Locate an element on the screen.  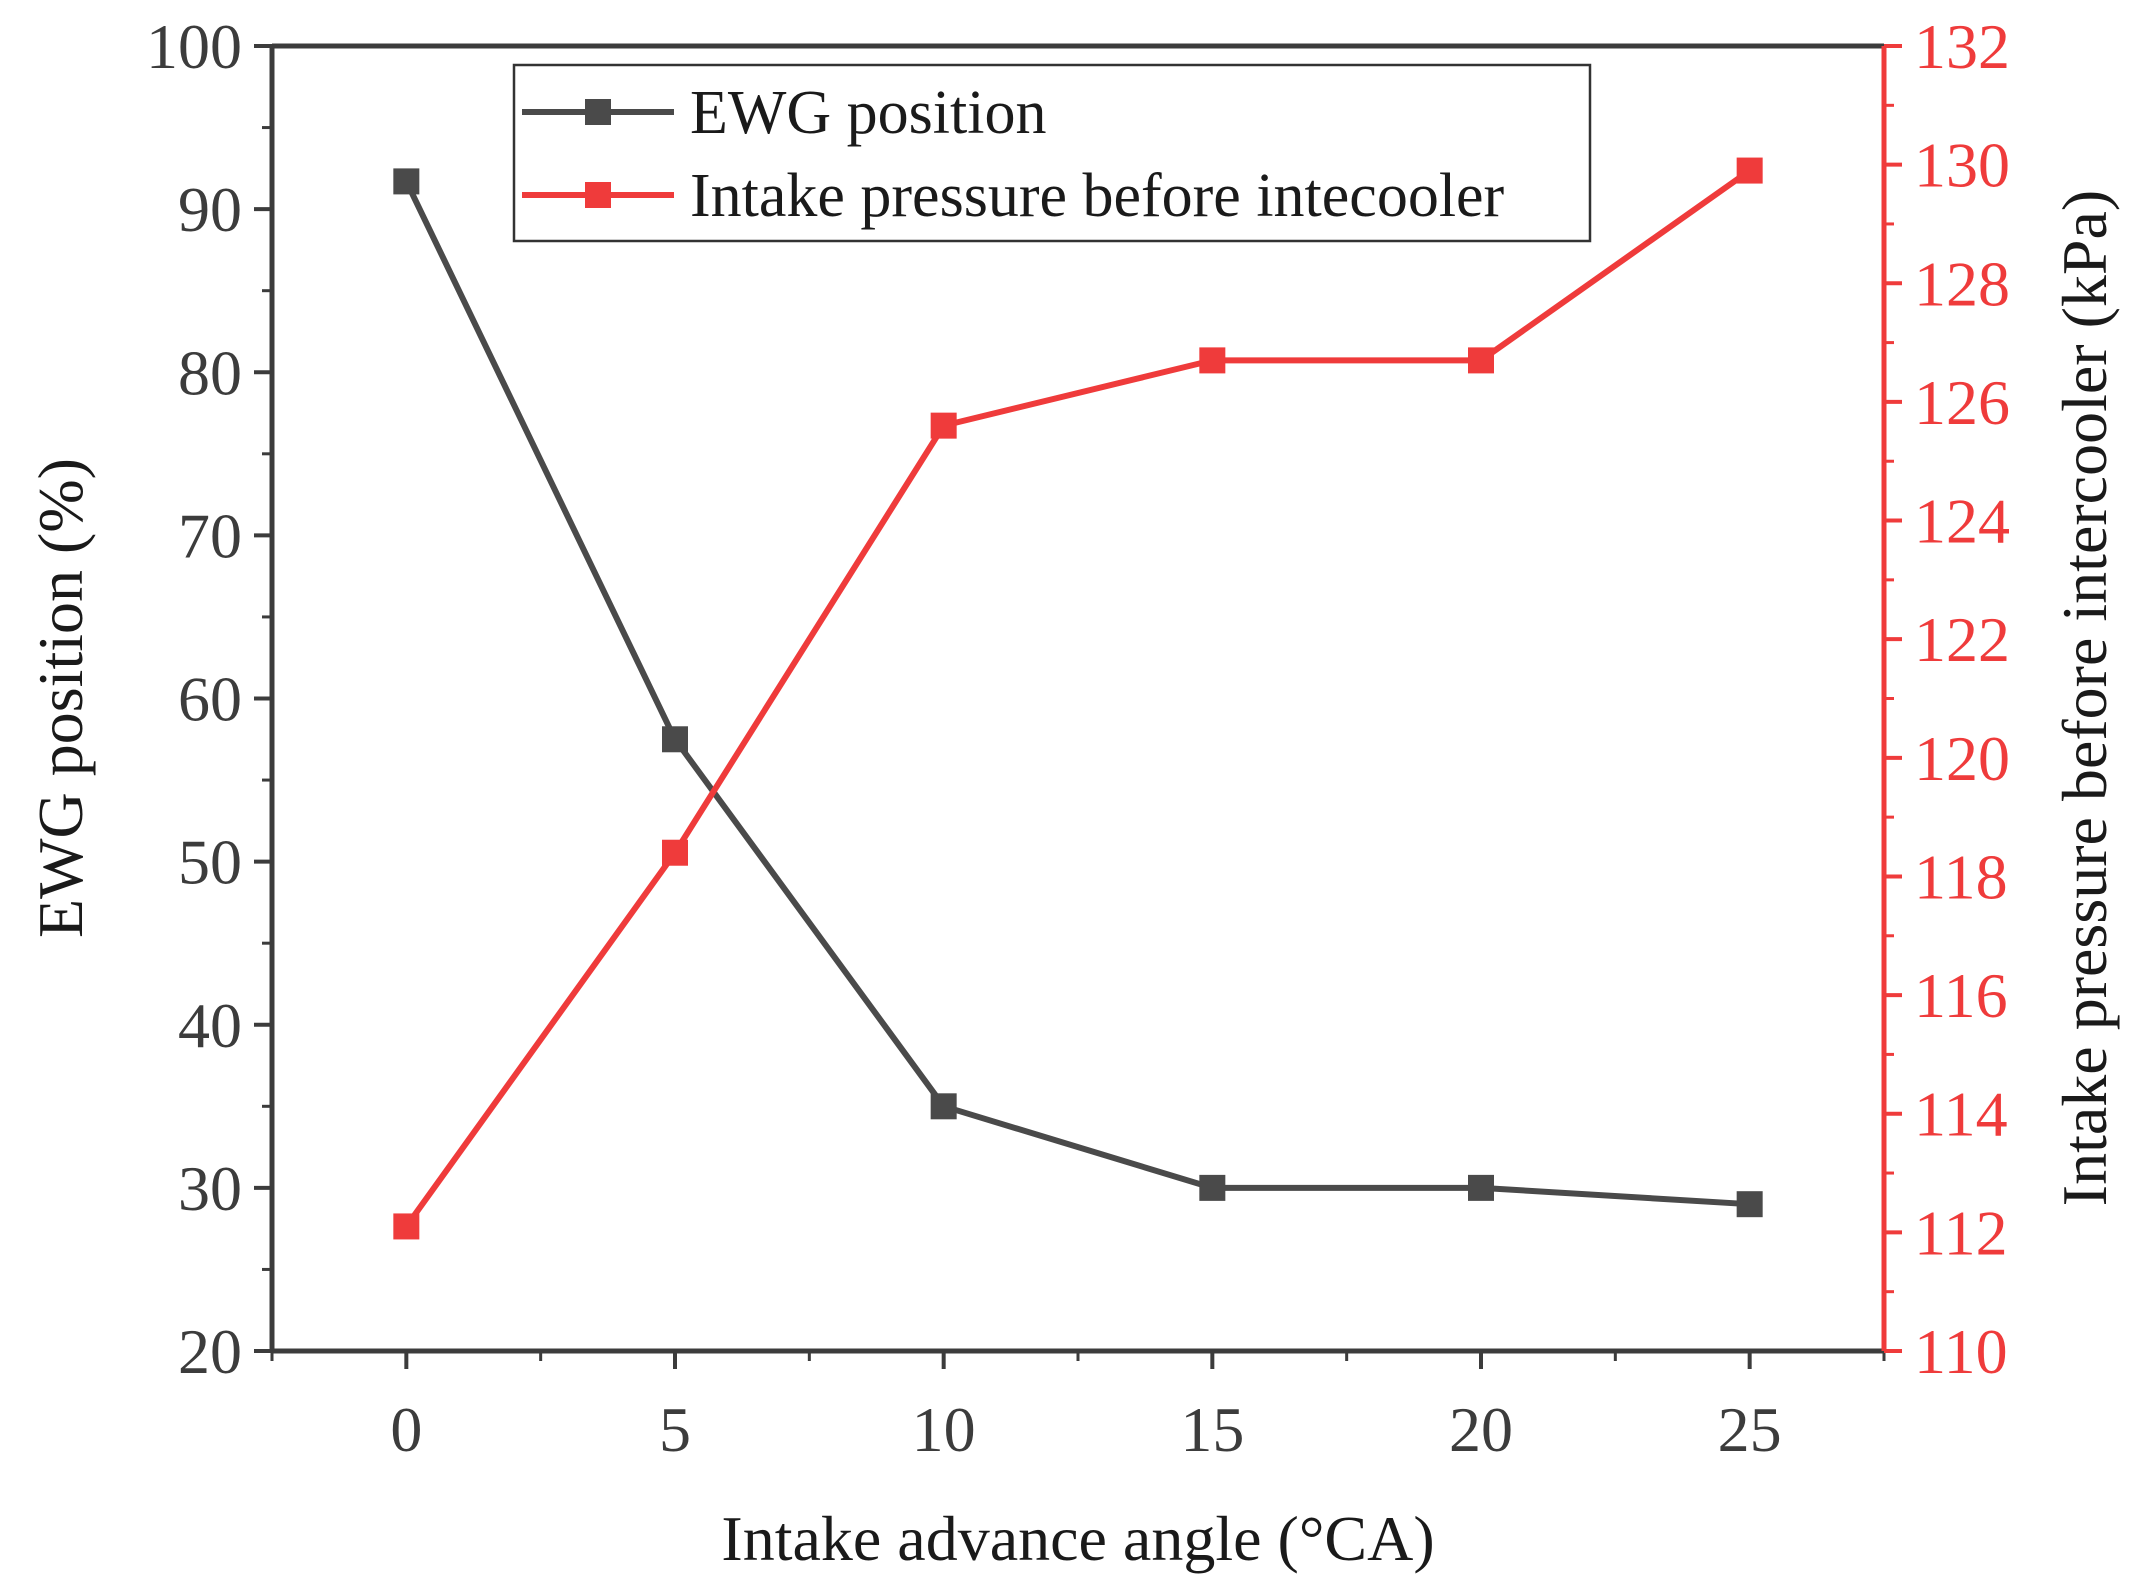
y-left-tick-label: 30 is located at coordinates (210, 1188).